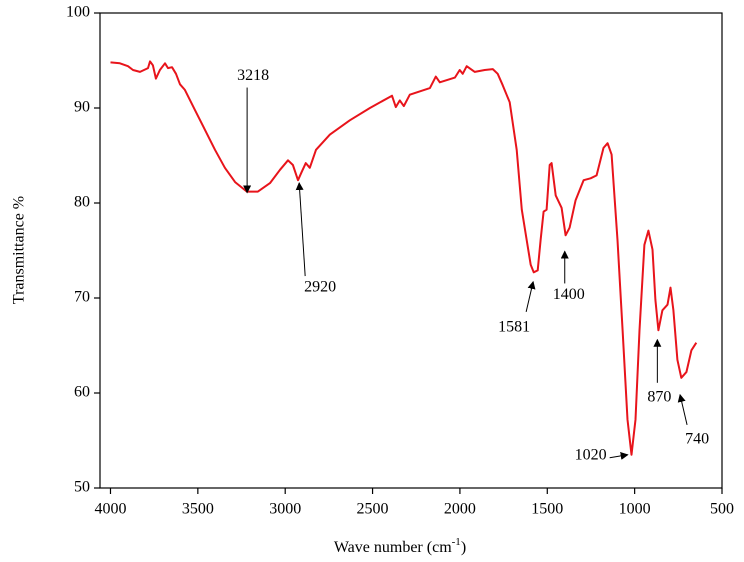  I want to click on x-tick-label: 3500, so click(198, 509).